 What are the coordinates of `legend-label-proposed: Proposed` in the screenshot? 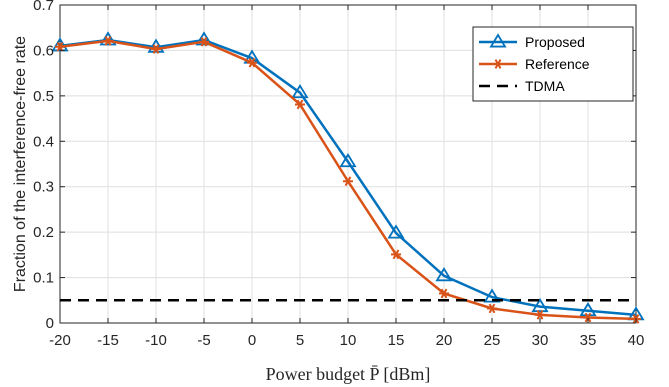 It's located at (555, 42).